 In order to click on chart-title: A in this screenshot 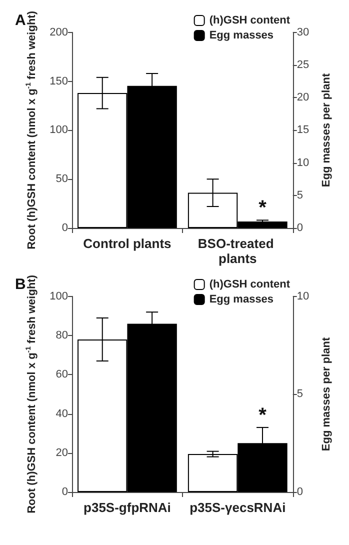, I will do `click(20, 20)`.